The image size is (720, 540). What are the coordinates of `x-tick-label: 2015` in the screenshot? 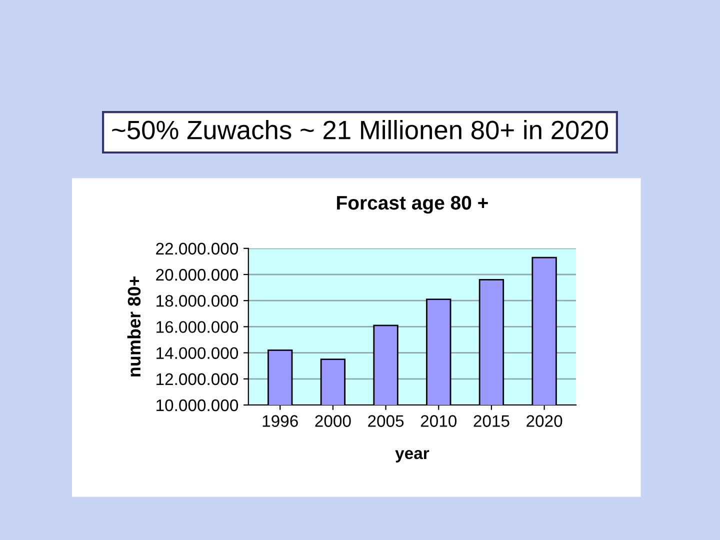 It's located at (492, 421).